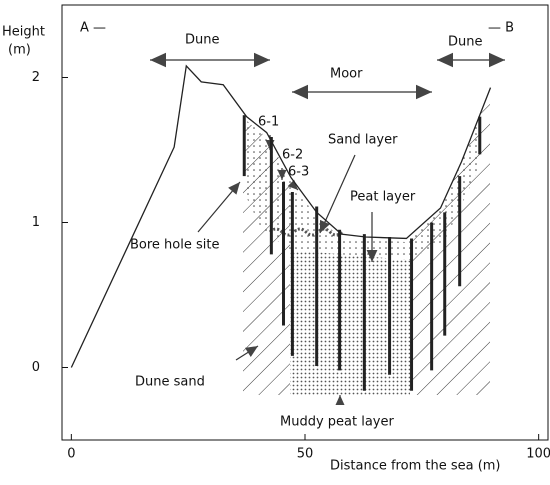  What do you see at coordinates (501, 28) in the screenshot?
I see `end-label: — B` at bounding box center [501, 28].